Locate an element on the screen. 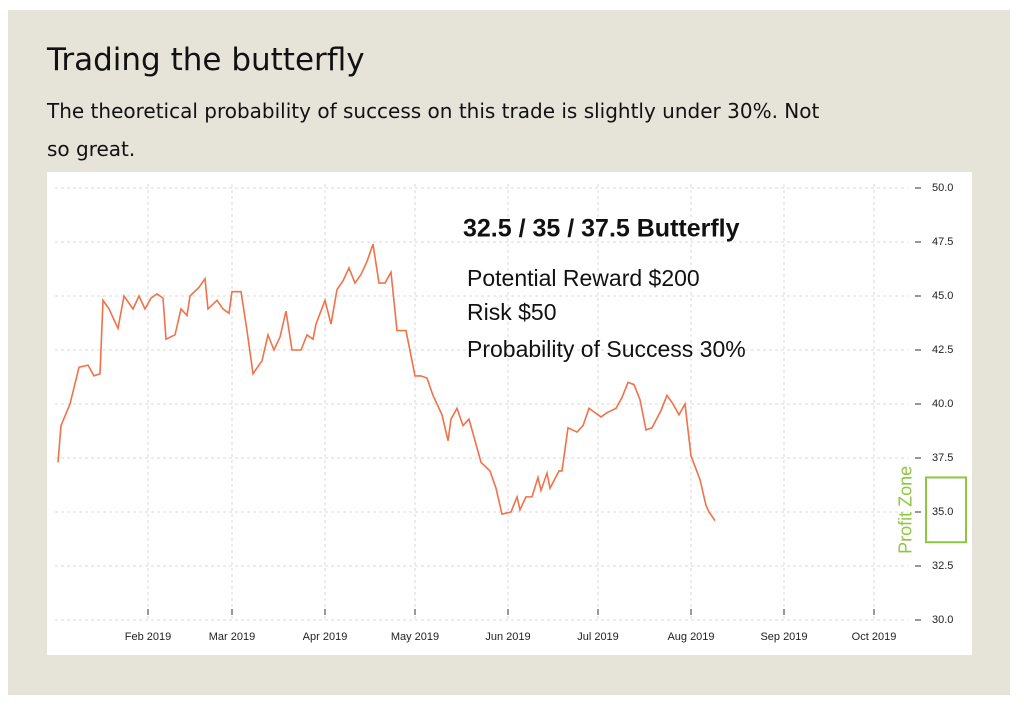 The image size is (1024, 714). profit-zone-label: Profit Zone is located at coordinates (906, 510).